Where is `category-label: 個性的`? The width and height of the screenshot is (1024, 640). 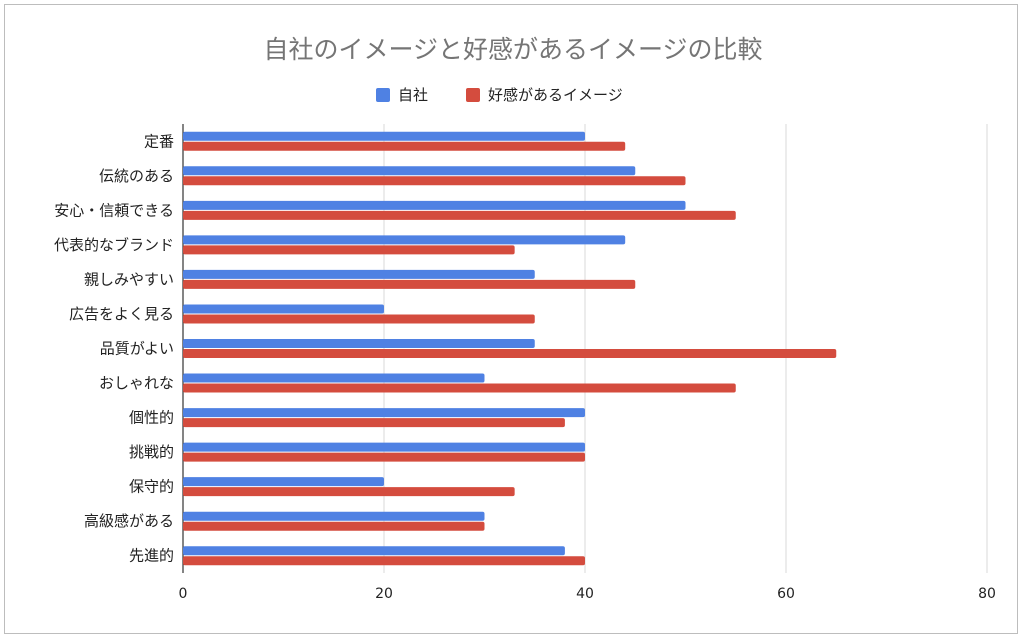 category-label: 個性的 is located at coordinates (151, 418).